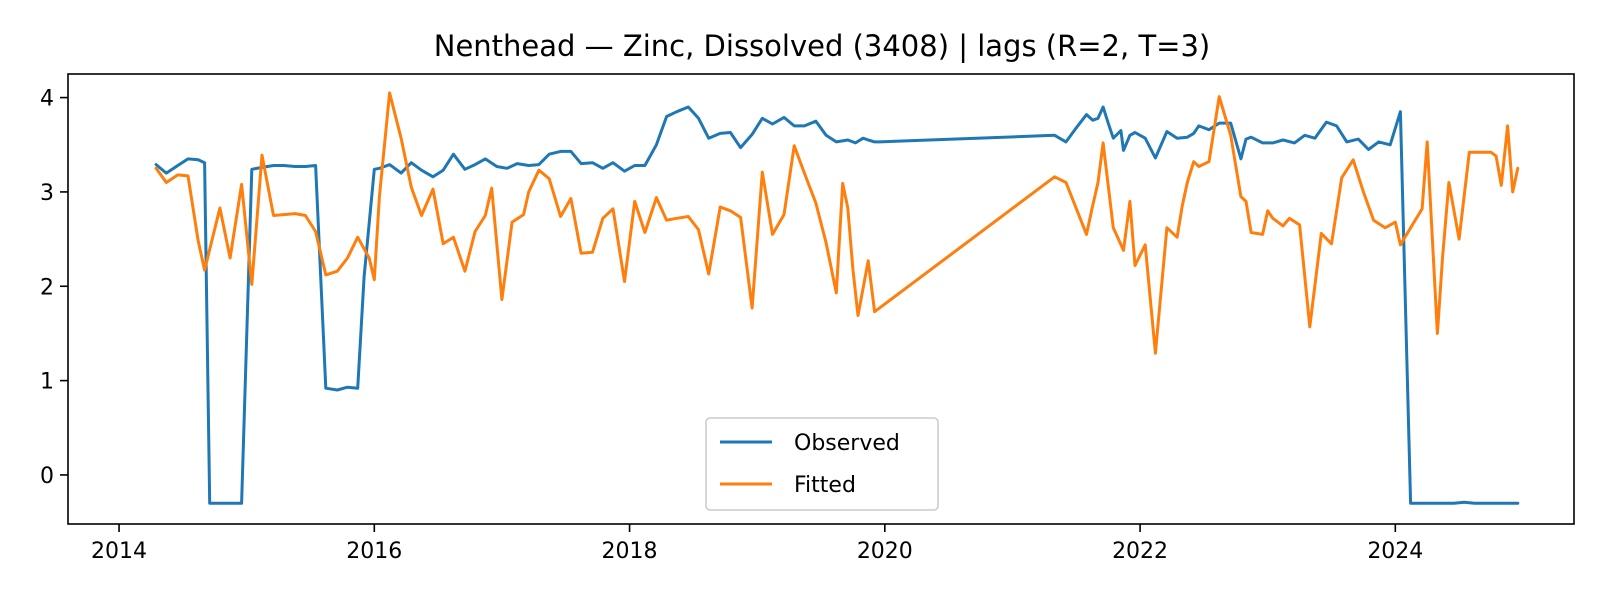  Describe the element at coordinates (1140, 551) in the screenshot. I see `x-tick-label: 2022` at that location.